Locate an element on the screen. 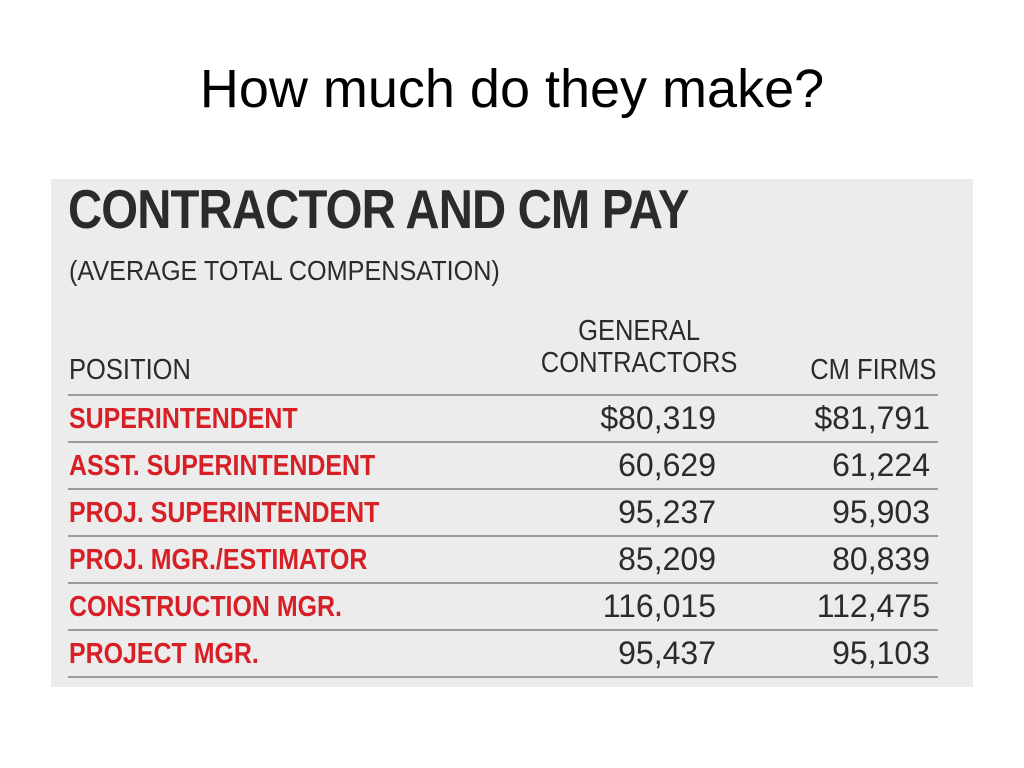 The image size is (1024, 768). table-row: ASST. SUPERINTENDENT 60,629 61,224 is located at coordinates (503, 466).